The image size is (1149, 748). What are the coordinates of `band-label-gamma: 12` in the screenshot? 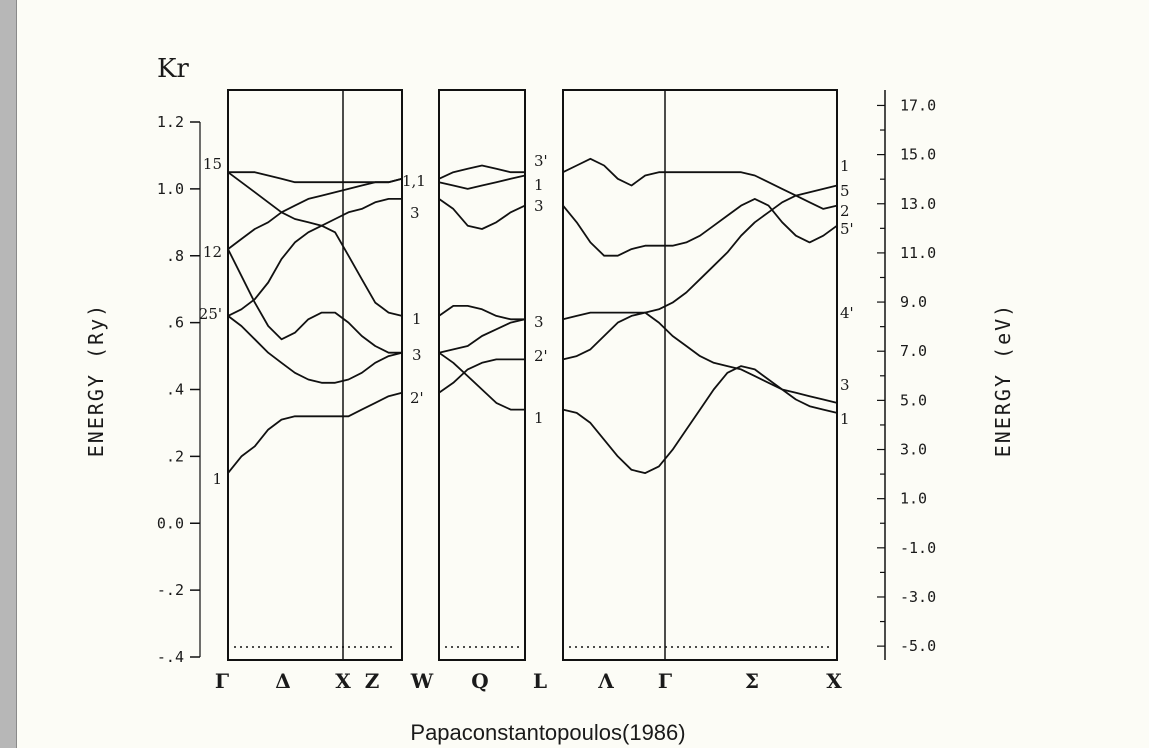 It's located at (212, 252).